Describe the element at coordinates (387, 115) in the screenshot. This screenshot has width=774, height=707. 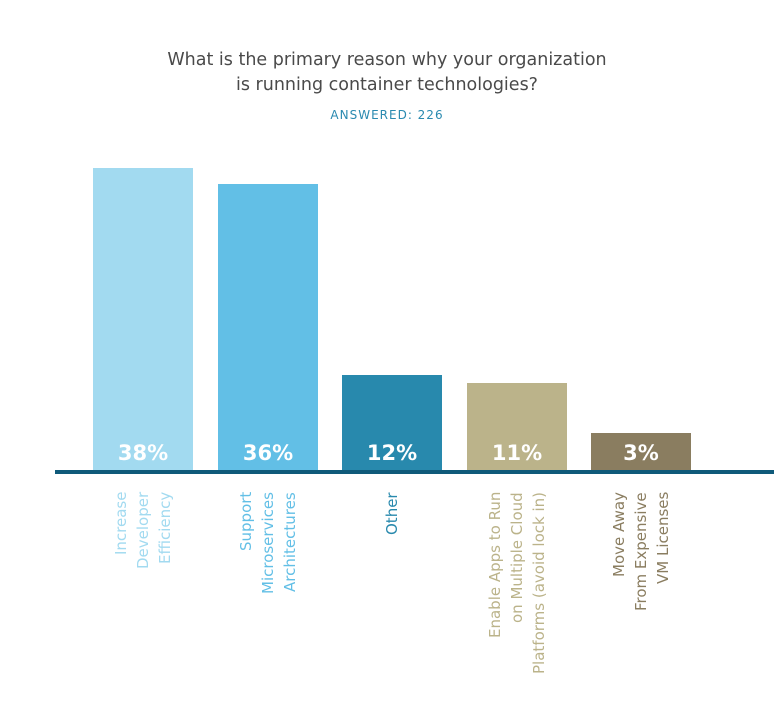
I see `answered-count: ANSWERED: 226` at that location.